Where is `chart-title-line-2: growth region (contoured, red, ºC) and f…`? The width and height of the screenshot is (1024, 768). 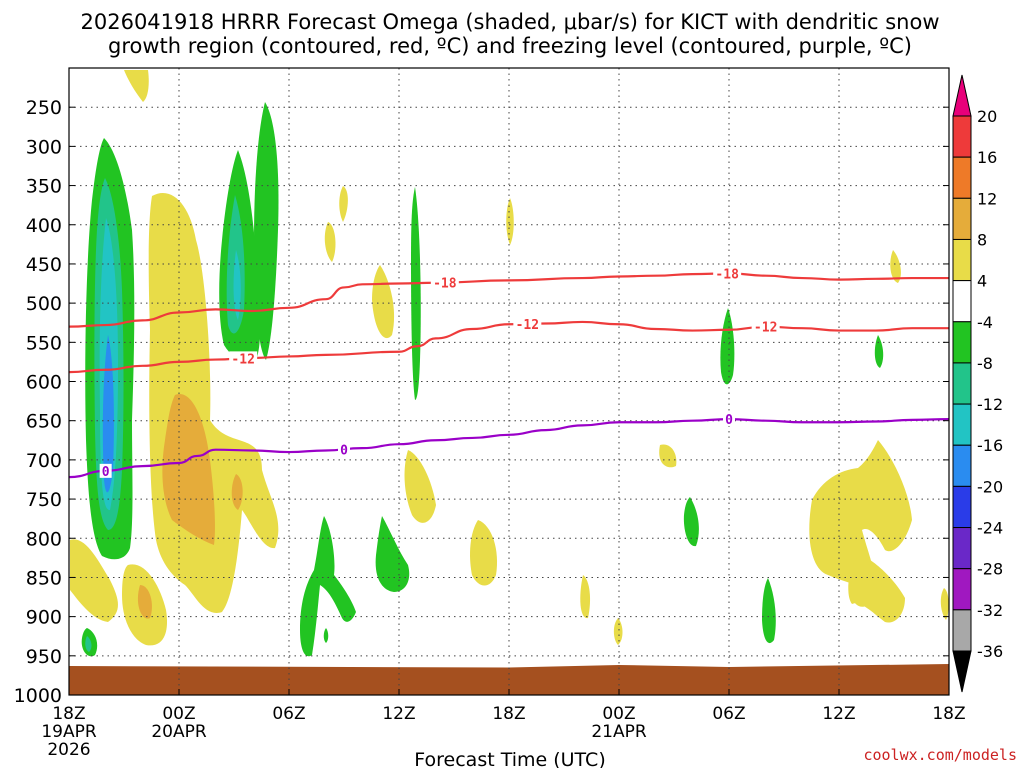
chart-title-line-2: growth region (contoured, red, ºC) and f… is located at coordinates (510, 46).